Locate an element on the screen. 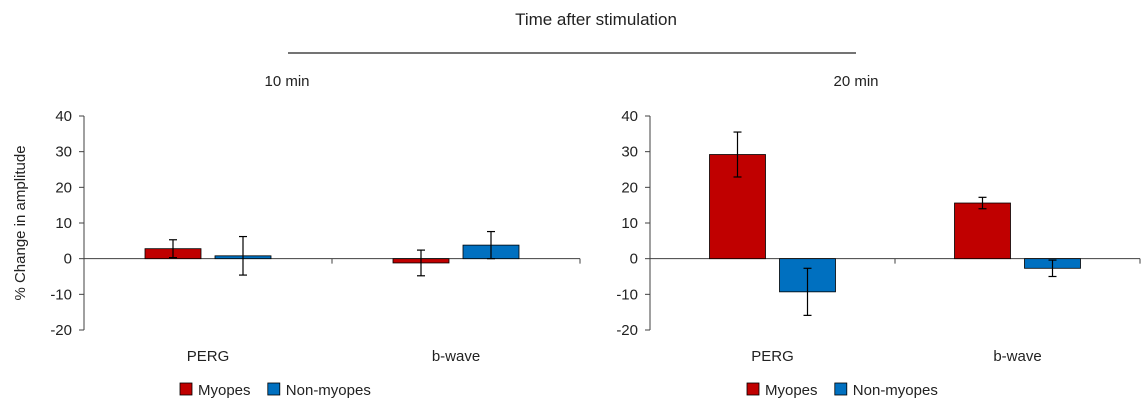  bar-myopes-b-wave is located at coordinates (982, 231).